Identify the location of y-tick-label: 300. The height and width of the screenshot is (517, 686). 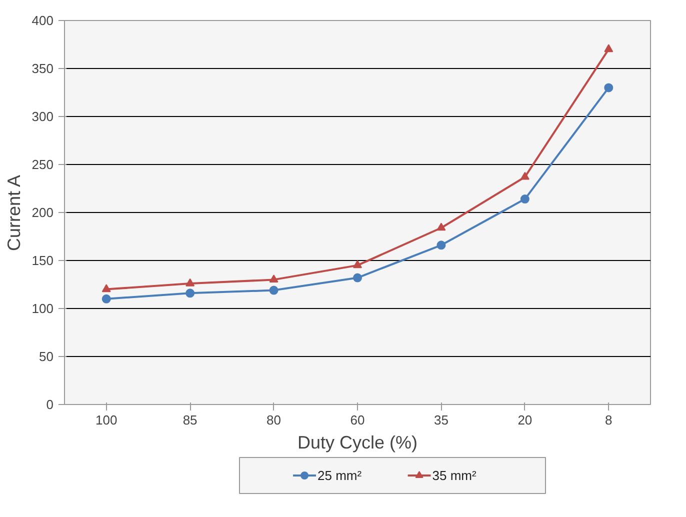
(43, 116).